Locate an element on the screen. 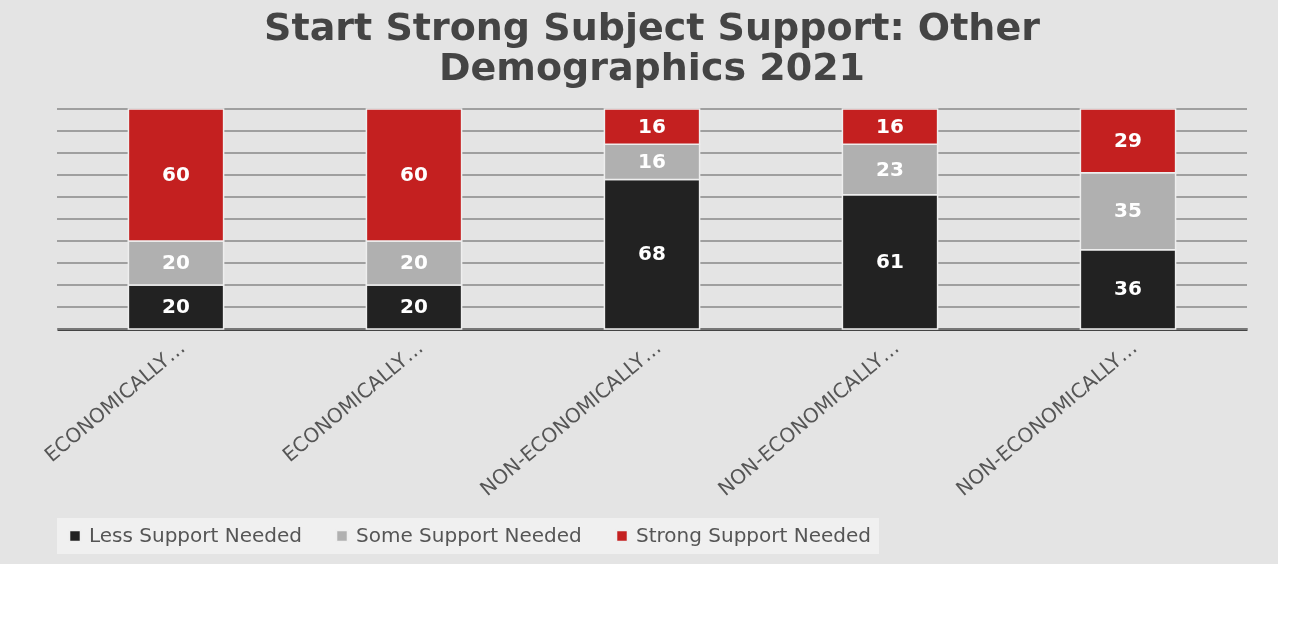  data-label: 35 is located at coordinates (1128, 210).